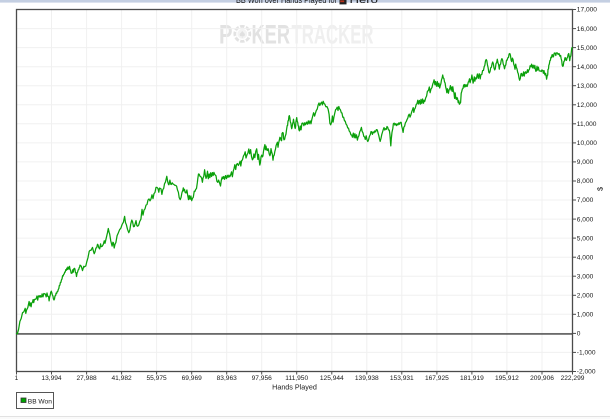  What do you see at coordinates (17, 378) in the screenshot?
I see `svg-text: 1` at bounding box center [17, 378].